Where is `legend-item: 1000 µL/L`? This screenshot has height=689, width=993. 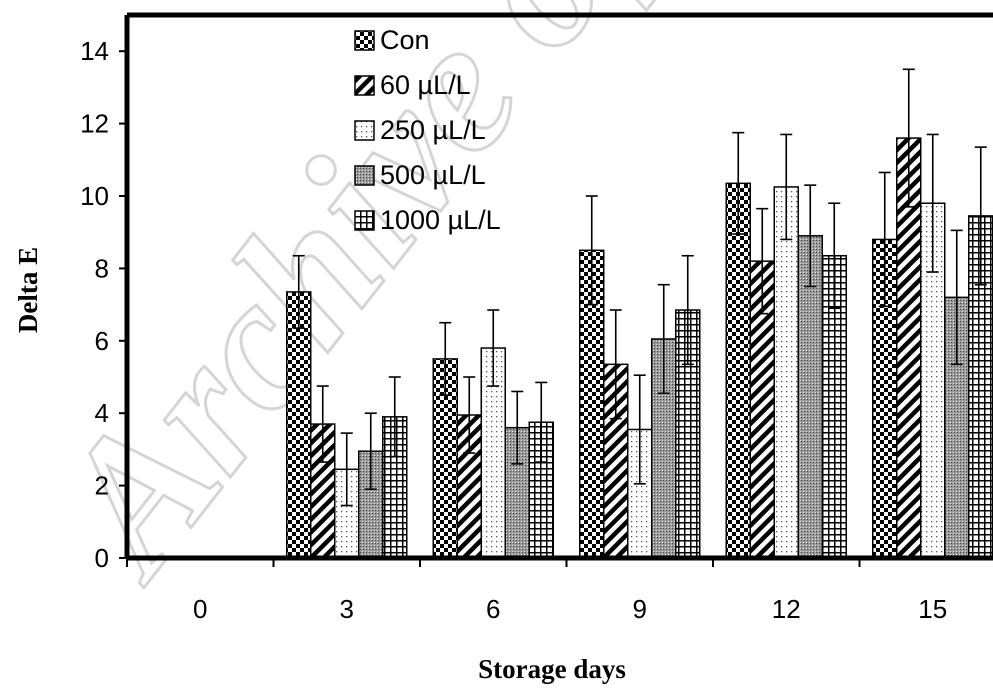
legend-item: 1000 µL/L is located at coordinates (427, 220).